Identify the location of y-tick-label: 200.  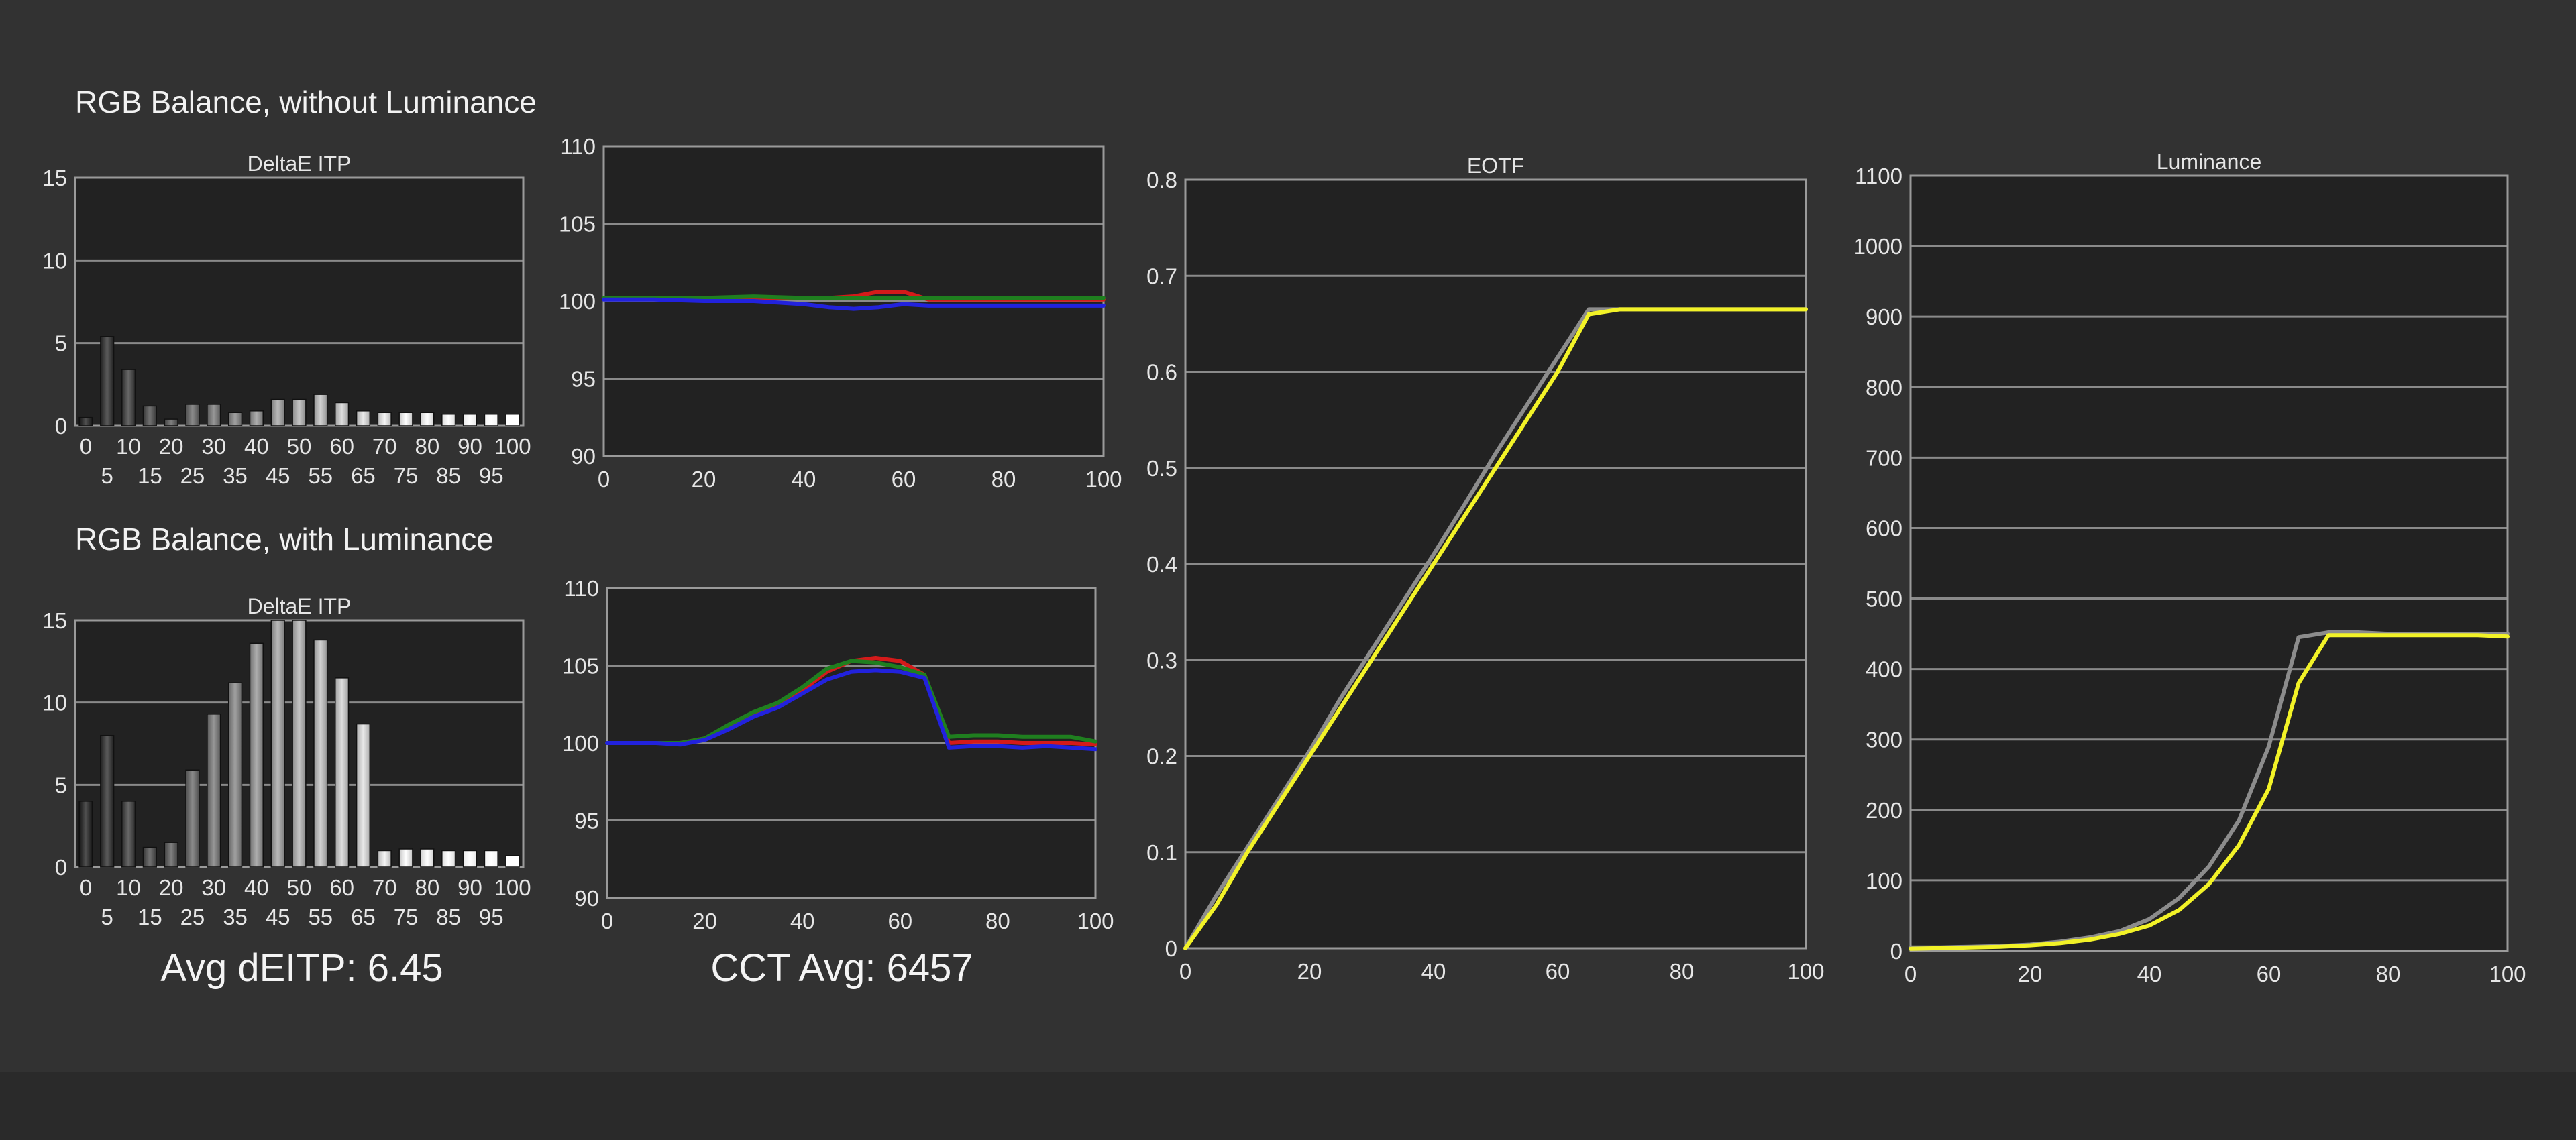
(1884, 810).